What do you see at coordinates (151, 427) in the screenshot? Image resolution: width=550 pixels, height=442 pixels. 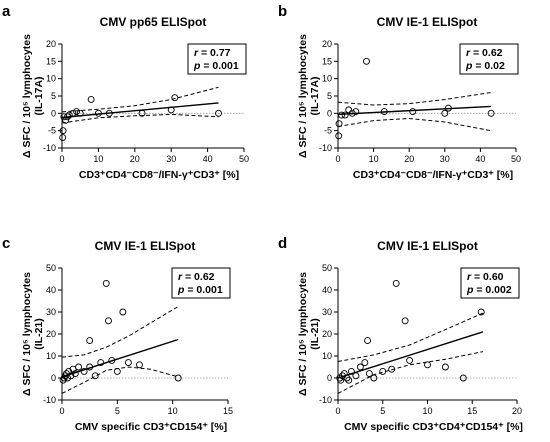 I see `x-axis-label: CMV specific CD3⁺CD154⁺ [%]` at bounding box center [151, 427].